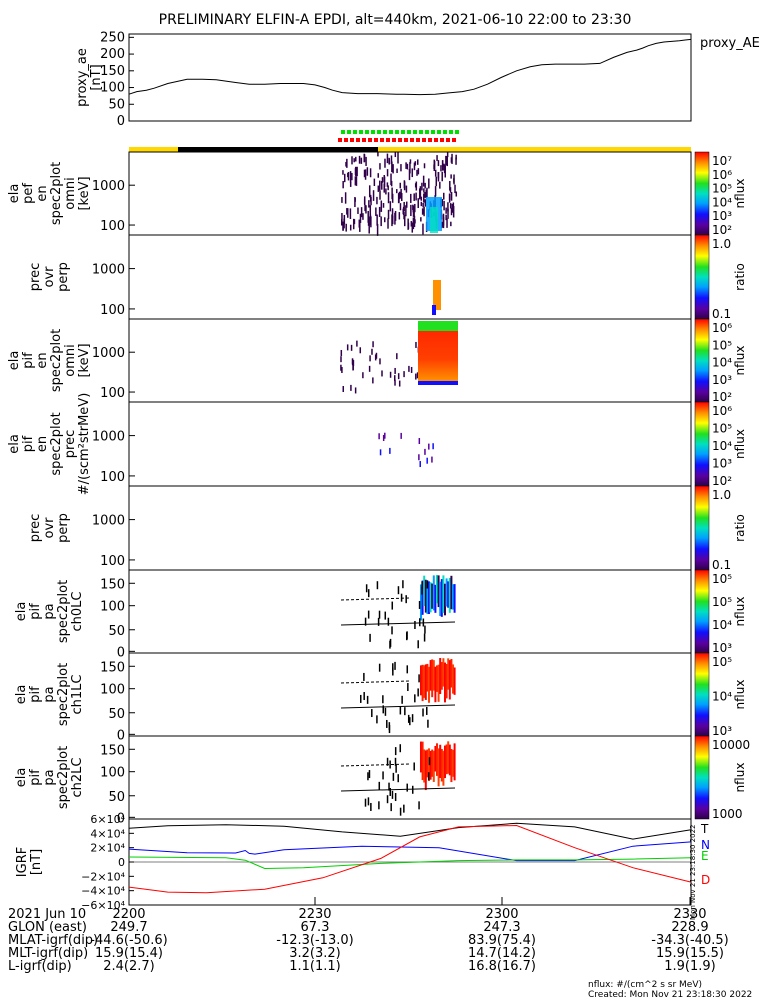 Image resolution: width=775 pixels, height=1000 pixels. I want to click on x-axis-row-value: -12.3(-13.0), so click(314, 940).